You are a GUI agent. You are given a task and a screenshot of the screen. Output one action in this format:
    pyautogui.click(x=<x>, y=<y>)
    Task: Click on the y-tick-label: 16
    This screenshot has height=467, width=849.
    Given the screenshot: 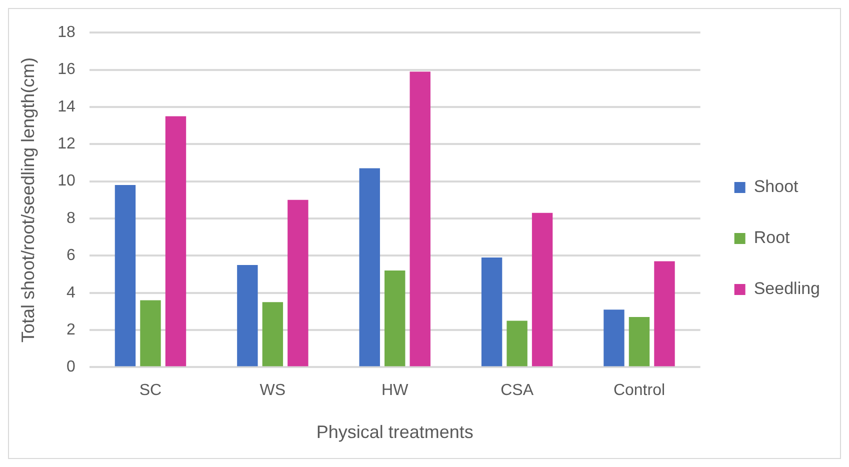 What is the action you would take?
    pyautogui.click(x=67, y=69)
    